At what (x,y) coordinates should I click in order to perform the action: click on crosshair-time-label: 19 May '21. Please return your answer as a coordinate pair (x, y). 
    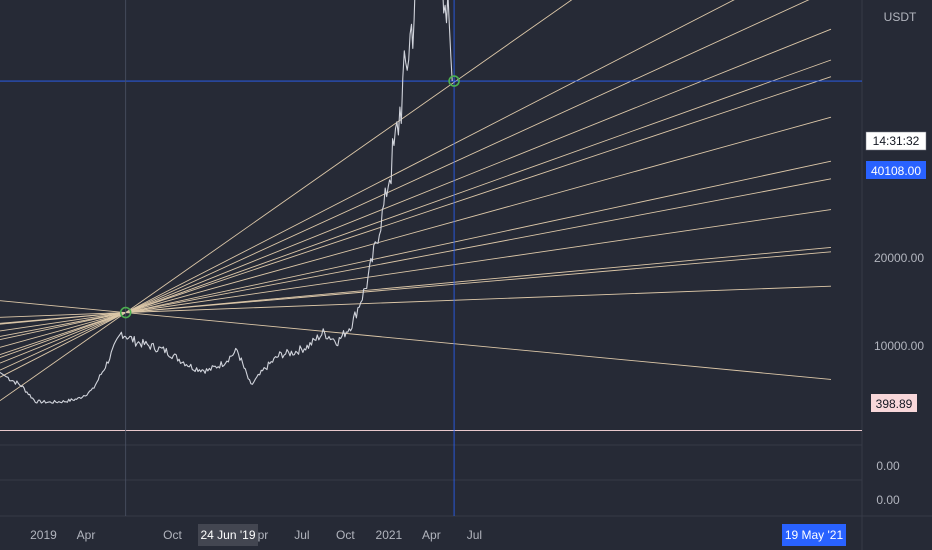
    Looking at the image, I should click on (814, 535).